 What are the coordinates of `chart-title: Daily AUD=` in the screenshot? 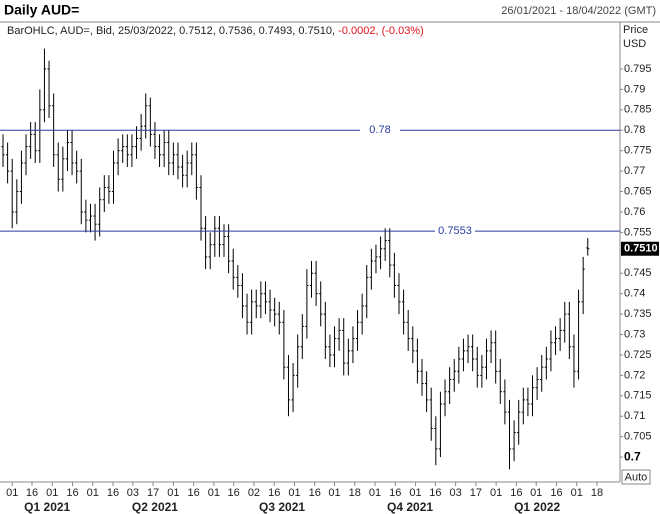 It's located at (41, 10).